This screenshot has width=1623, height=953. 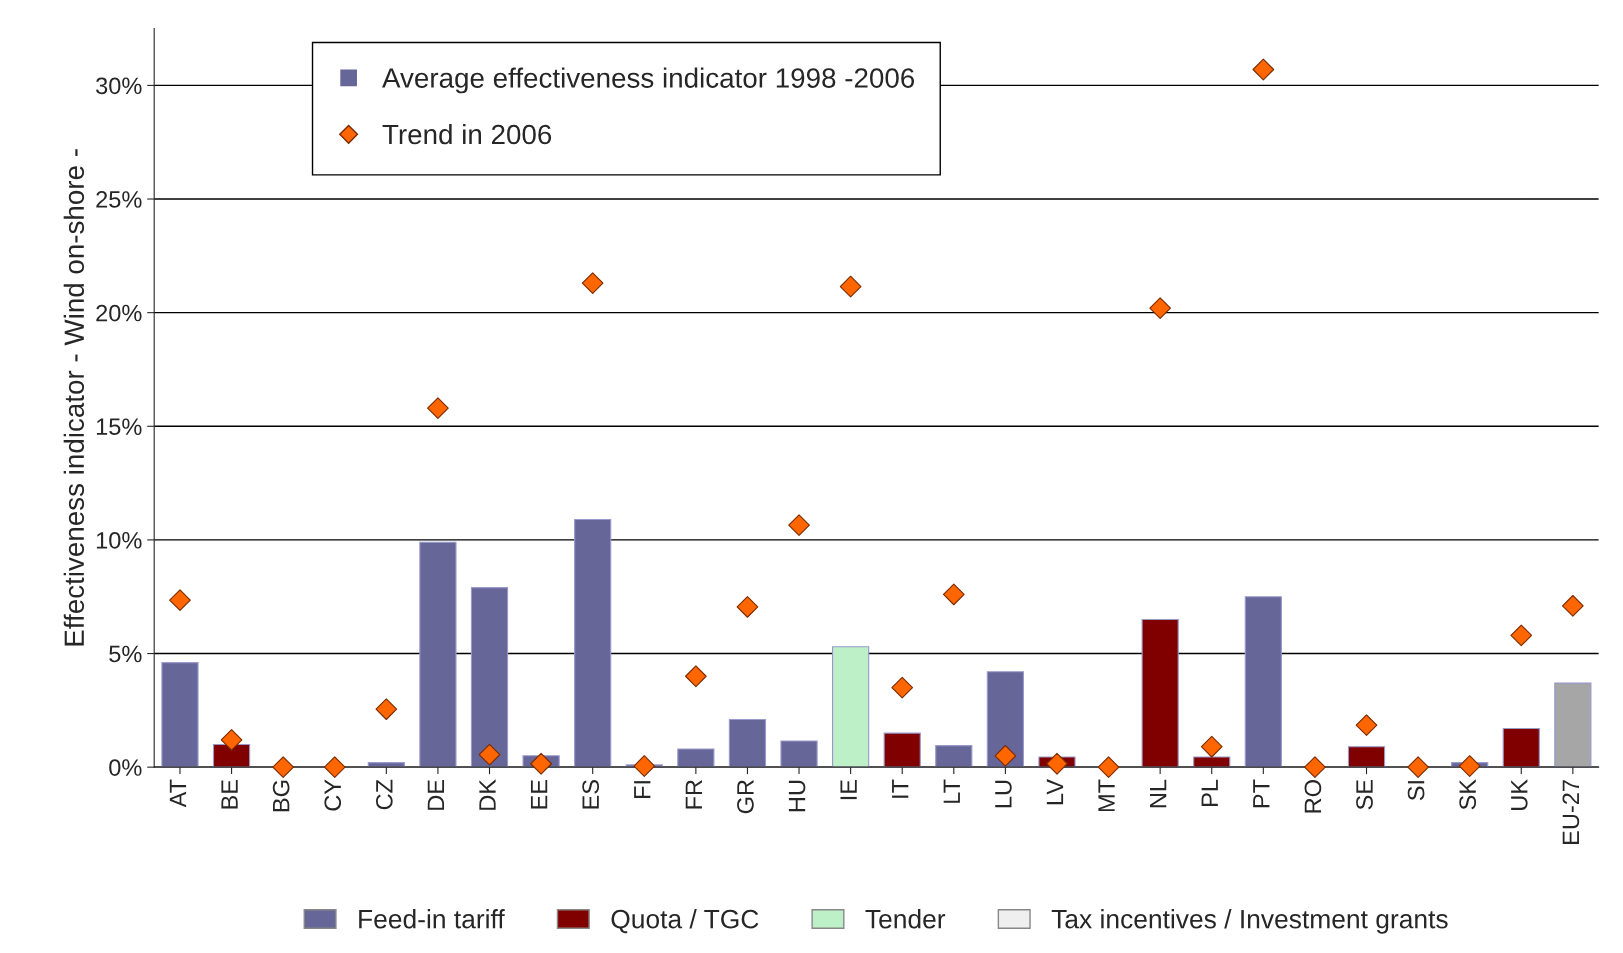 I want to click on x-tick-label: IT, so click(x=900, y=788).